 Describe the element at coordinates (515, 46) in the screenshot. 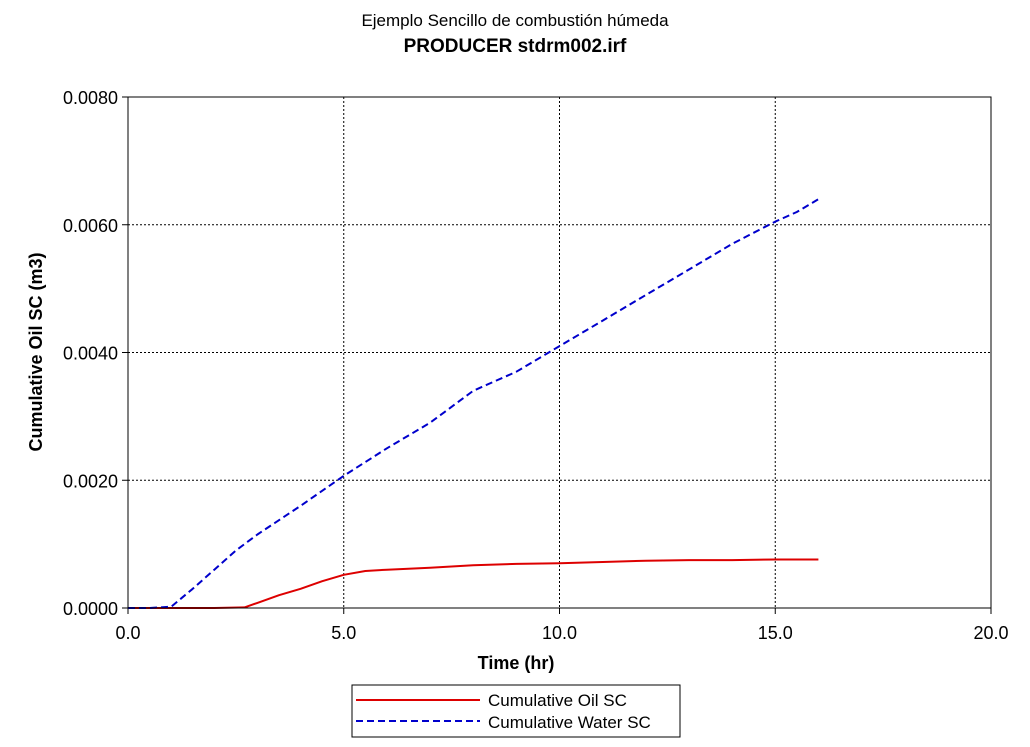

I see `chart-subtitle: PRODUCER stdrm002.irf` at that location.